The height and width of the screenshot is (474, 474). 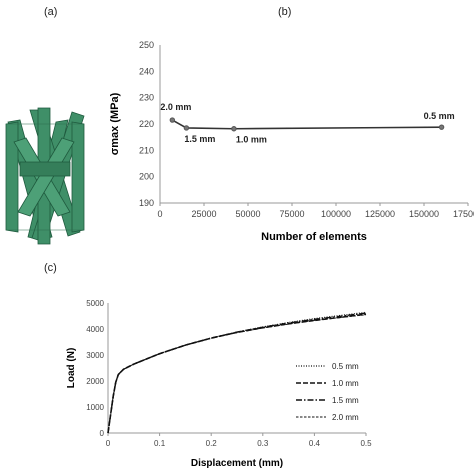 What do you see at coordinates (263, 443) in the screenshot?
I see `c-x-tick-label: 0.3` at bounding box center [263, 443].